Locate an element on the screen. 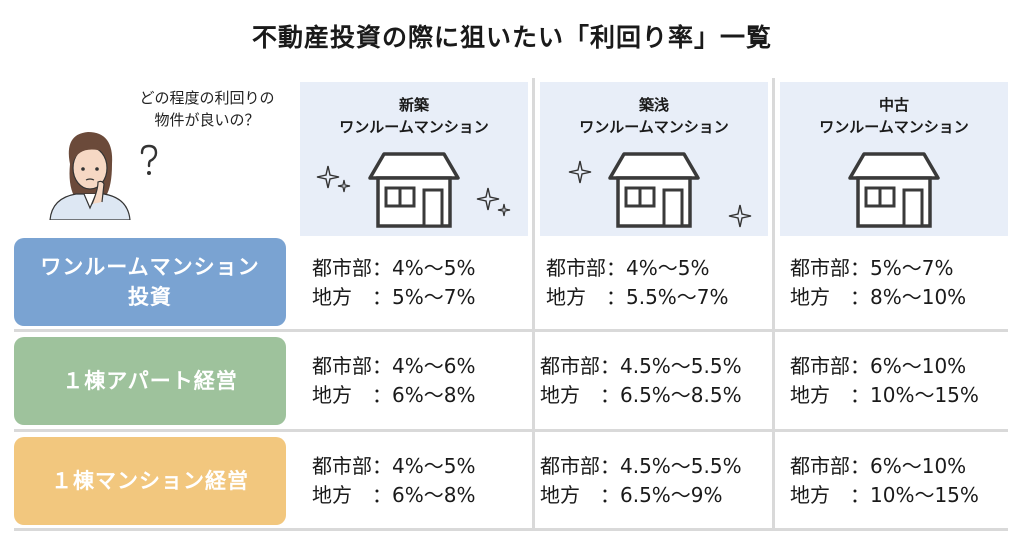 This screenshot has height=549, width=1024. column-header-nearly-new: 築浅 ワンルームマンション is located at coordinates (654, 159).